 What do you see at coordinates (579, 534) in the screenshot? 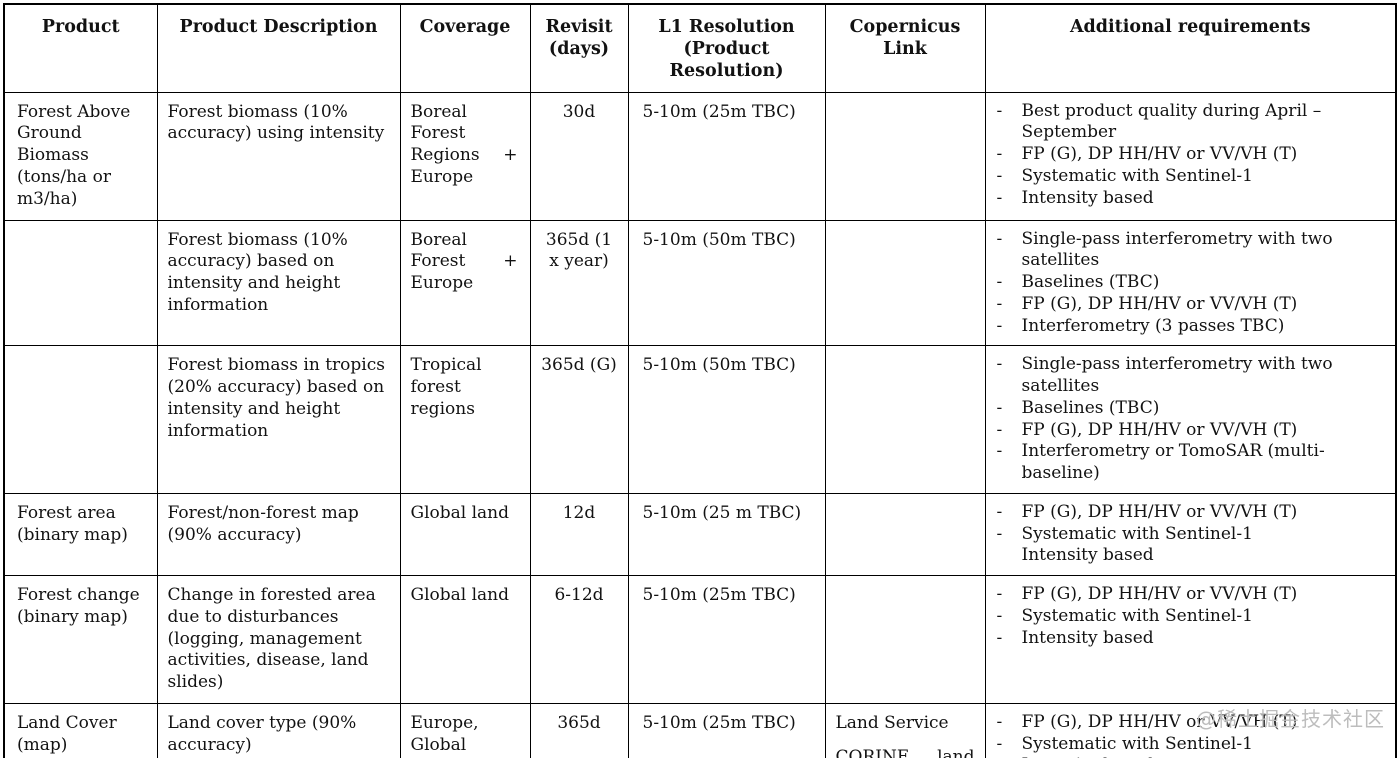
I see `cell-revisit: 12d` at bounding box center [579, 534].